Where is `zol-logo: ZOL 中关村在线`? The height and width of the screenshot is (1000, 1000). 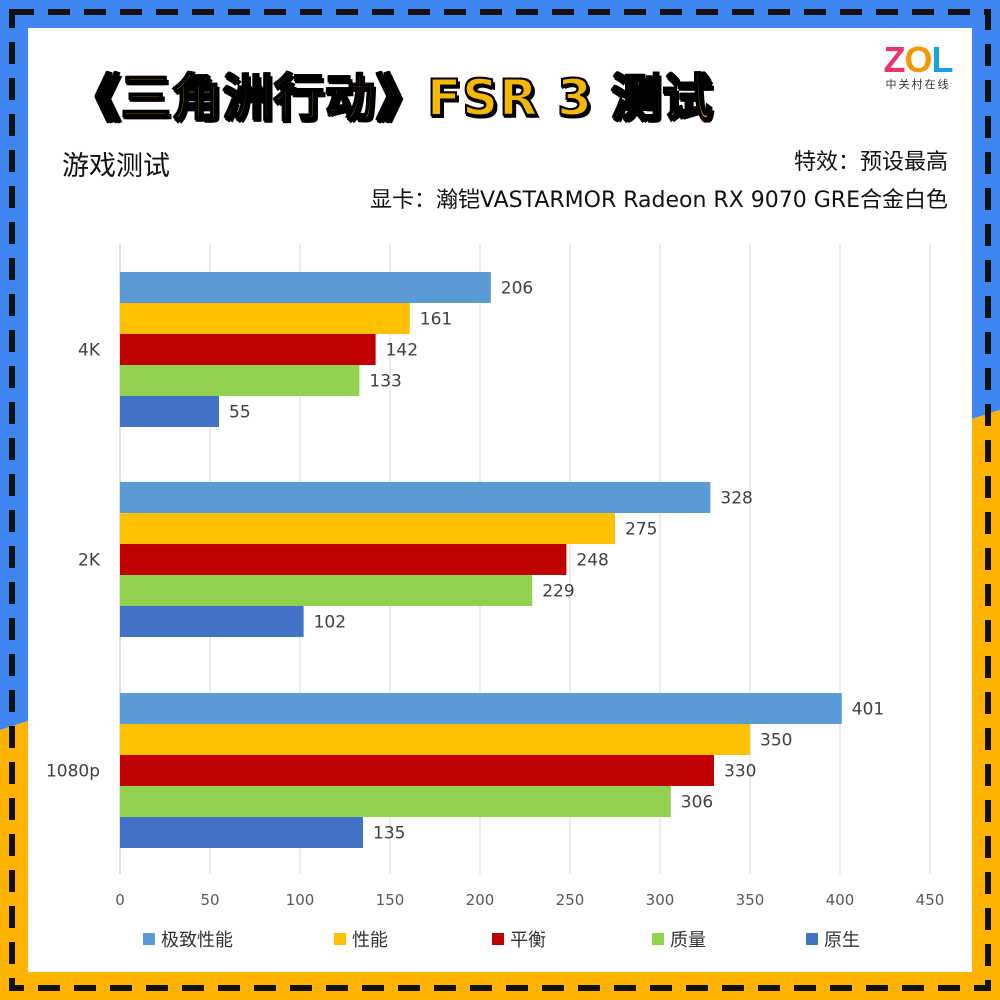
zol-logo: ZOL 中关村在线 is located at coordinates (918, 68).